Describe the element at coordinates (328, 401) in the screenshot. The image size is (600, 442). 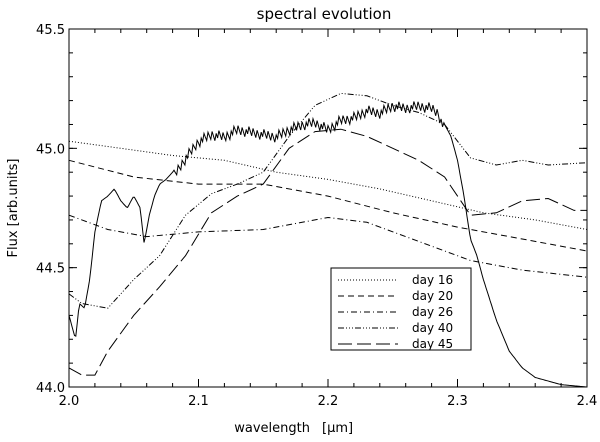
I see `x-tick-label: 2.2` at that location.